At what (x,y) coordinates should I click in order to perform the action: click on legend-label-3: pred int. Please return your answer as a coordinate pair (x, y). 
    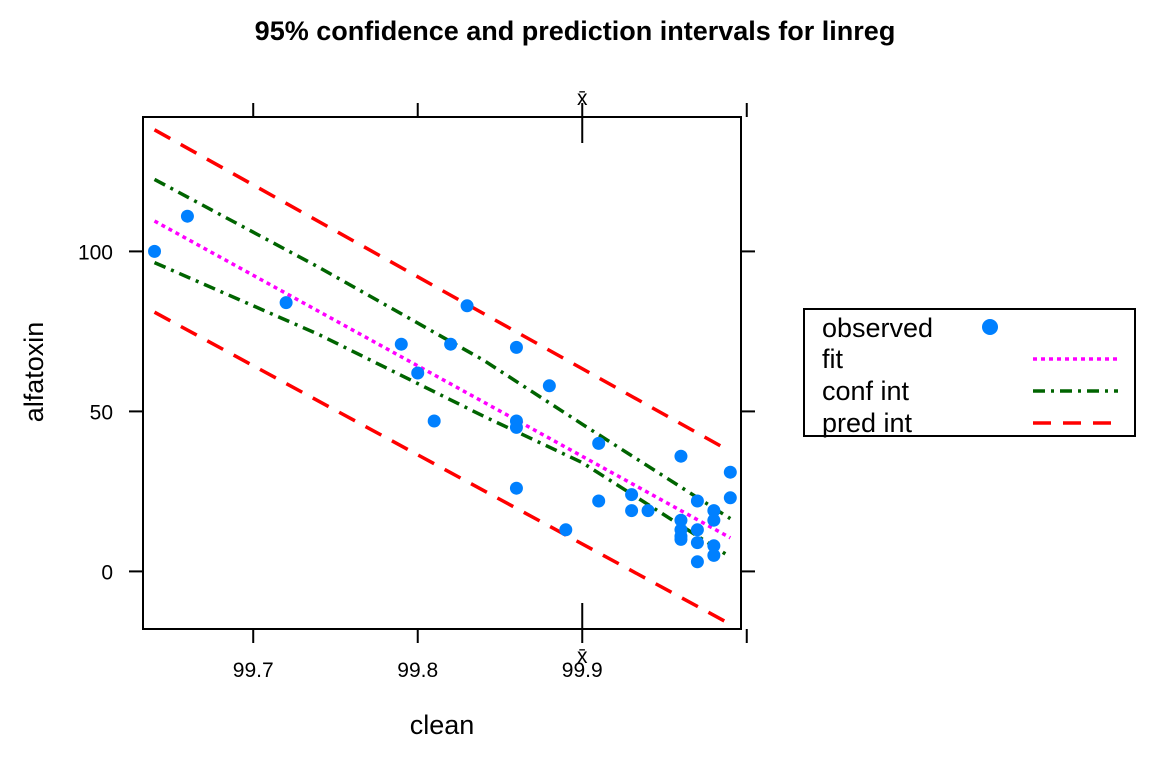
    Looking at the image, I should click on (867, 423).